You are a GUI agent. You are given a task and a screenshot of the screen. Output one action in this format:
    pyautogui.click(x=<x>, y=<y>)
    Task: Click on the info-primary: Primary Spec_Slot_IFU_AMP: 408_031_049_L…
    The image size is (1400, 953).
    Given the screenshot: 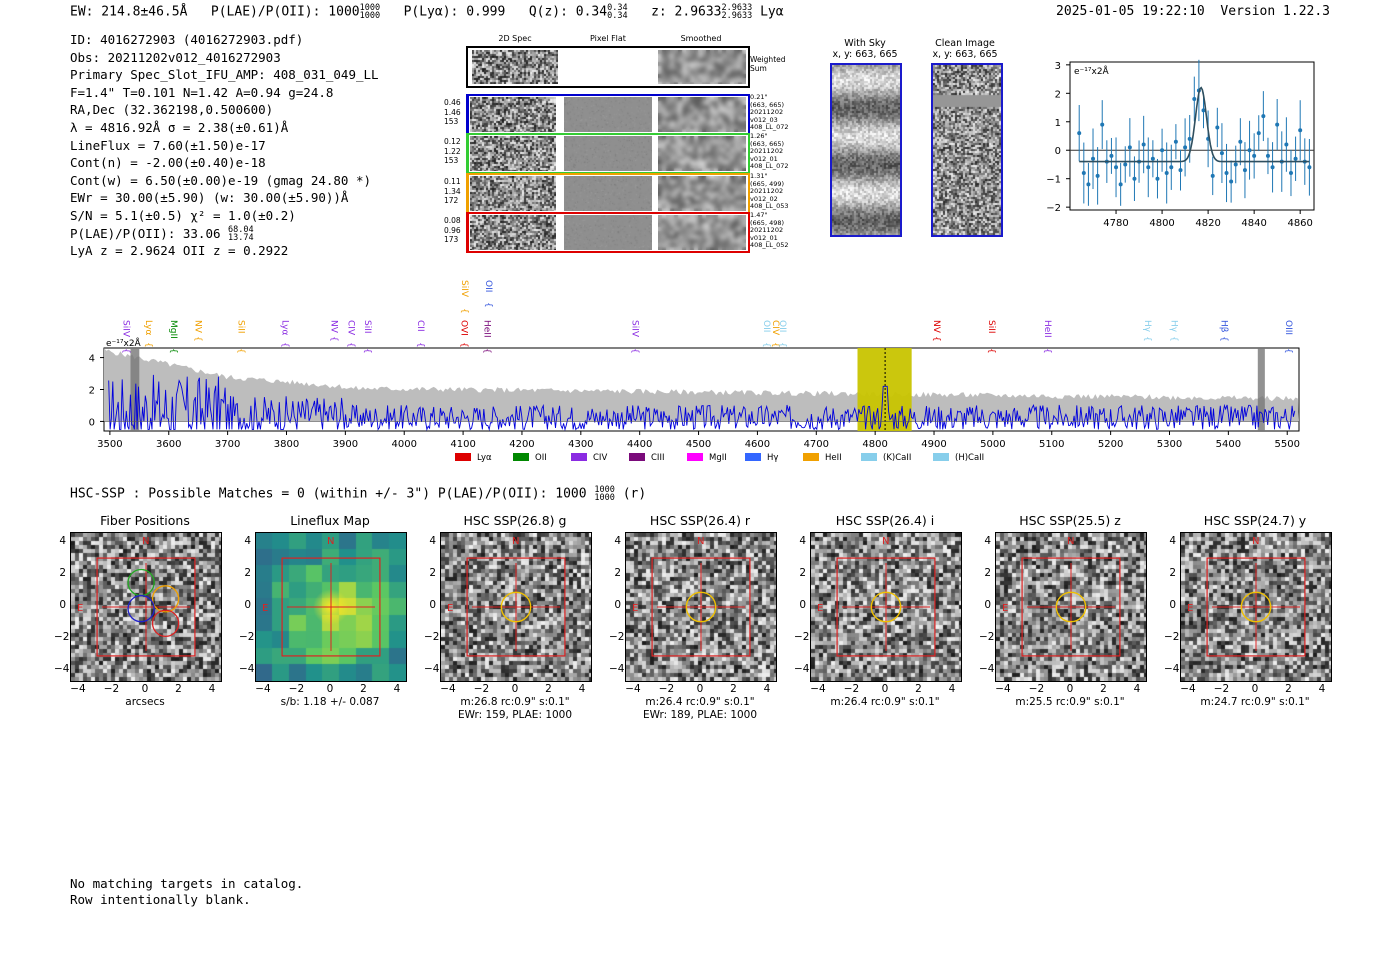 What is the action you would take?
    pyautogui.click(x=224, y=75)
    